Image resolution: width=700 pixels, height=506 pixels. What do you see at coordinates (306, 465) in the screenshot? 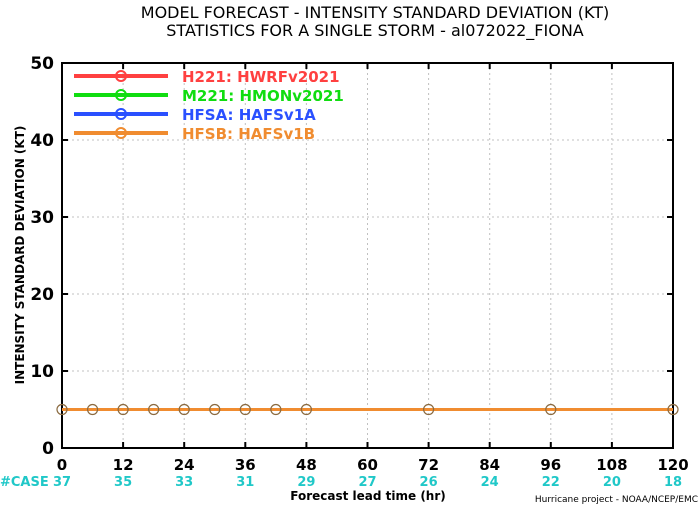
I see `x-tick-label: 48` at bounding box center [306, 465].